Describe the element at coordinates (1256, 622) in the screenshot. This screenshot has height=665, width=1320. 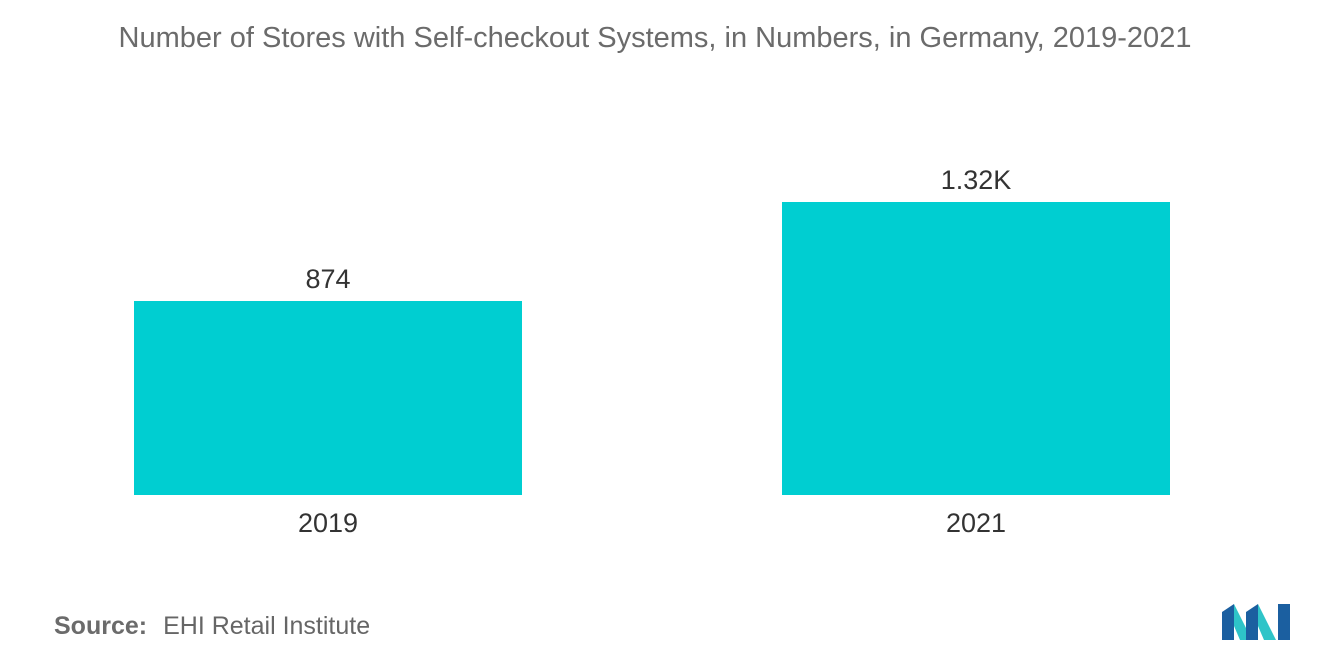
I see `mordor-intelligence-logo-icon` at that location.